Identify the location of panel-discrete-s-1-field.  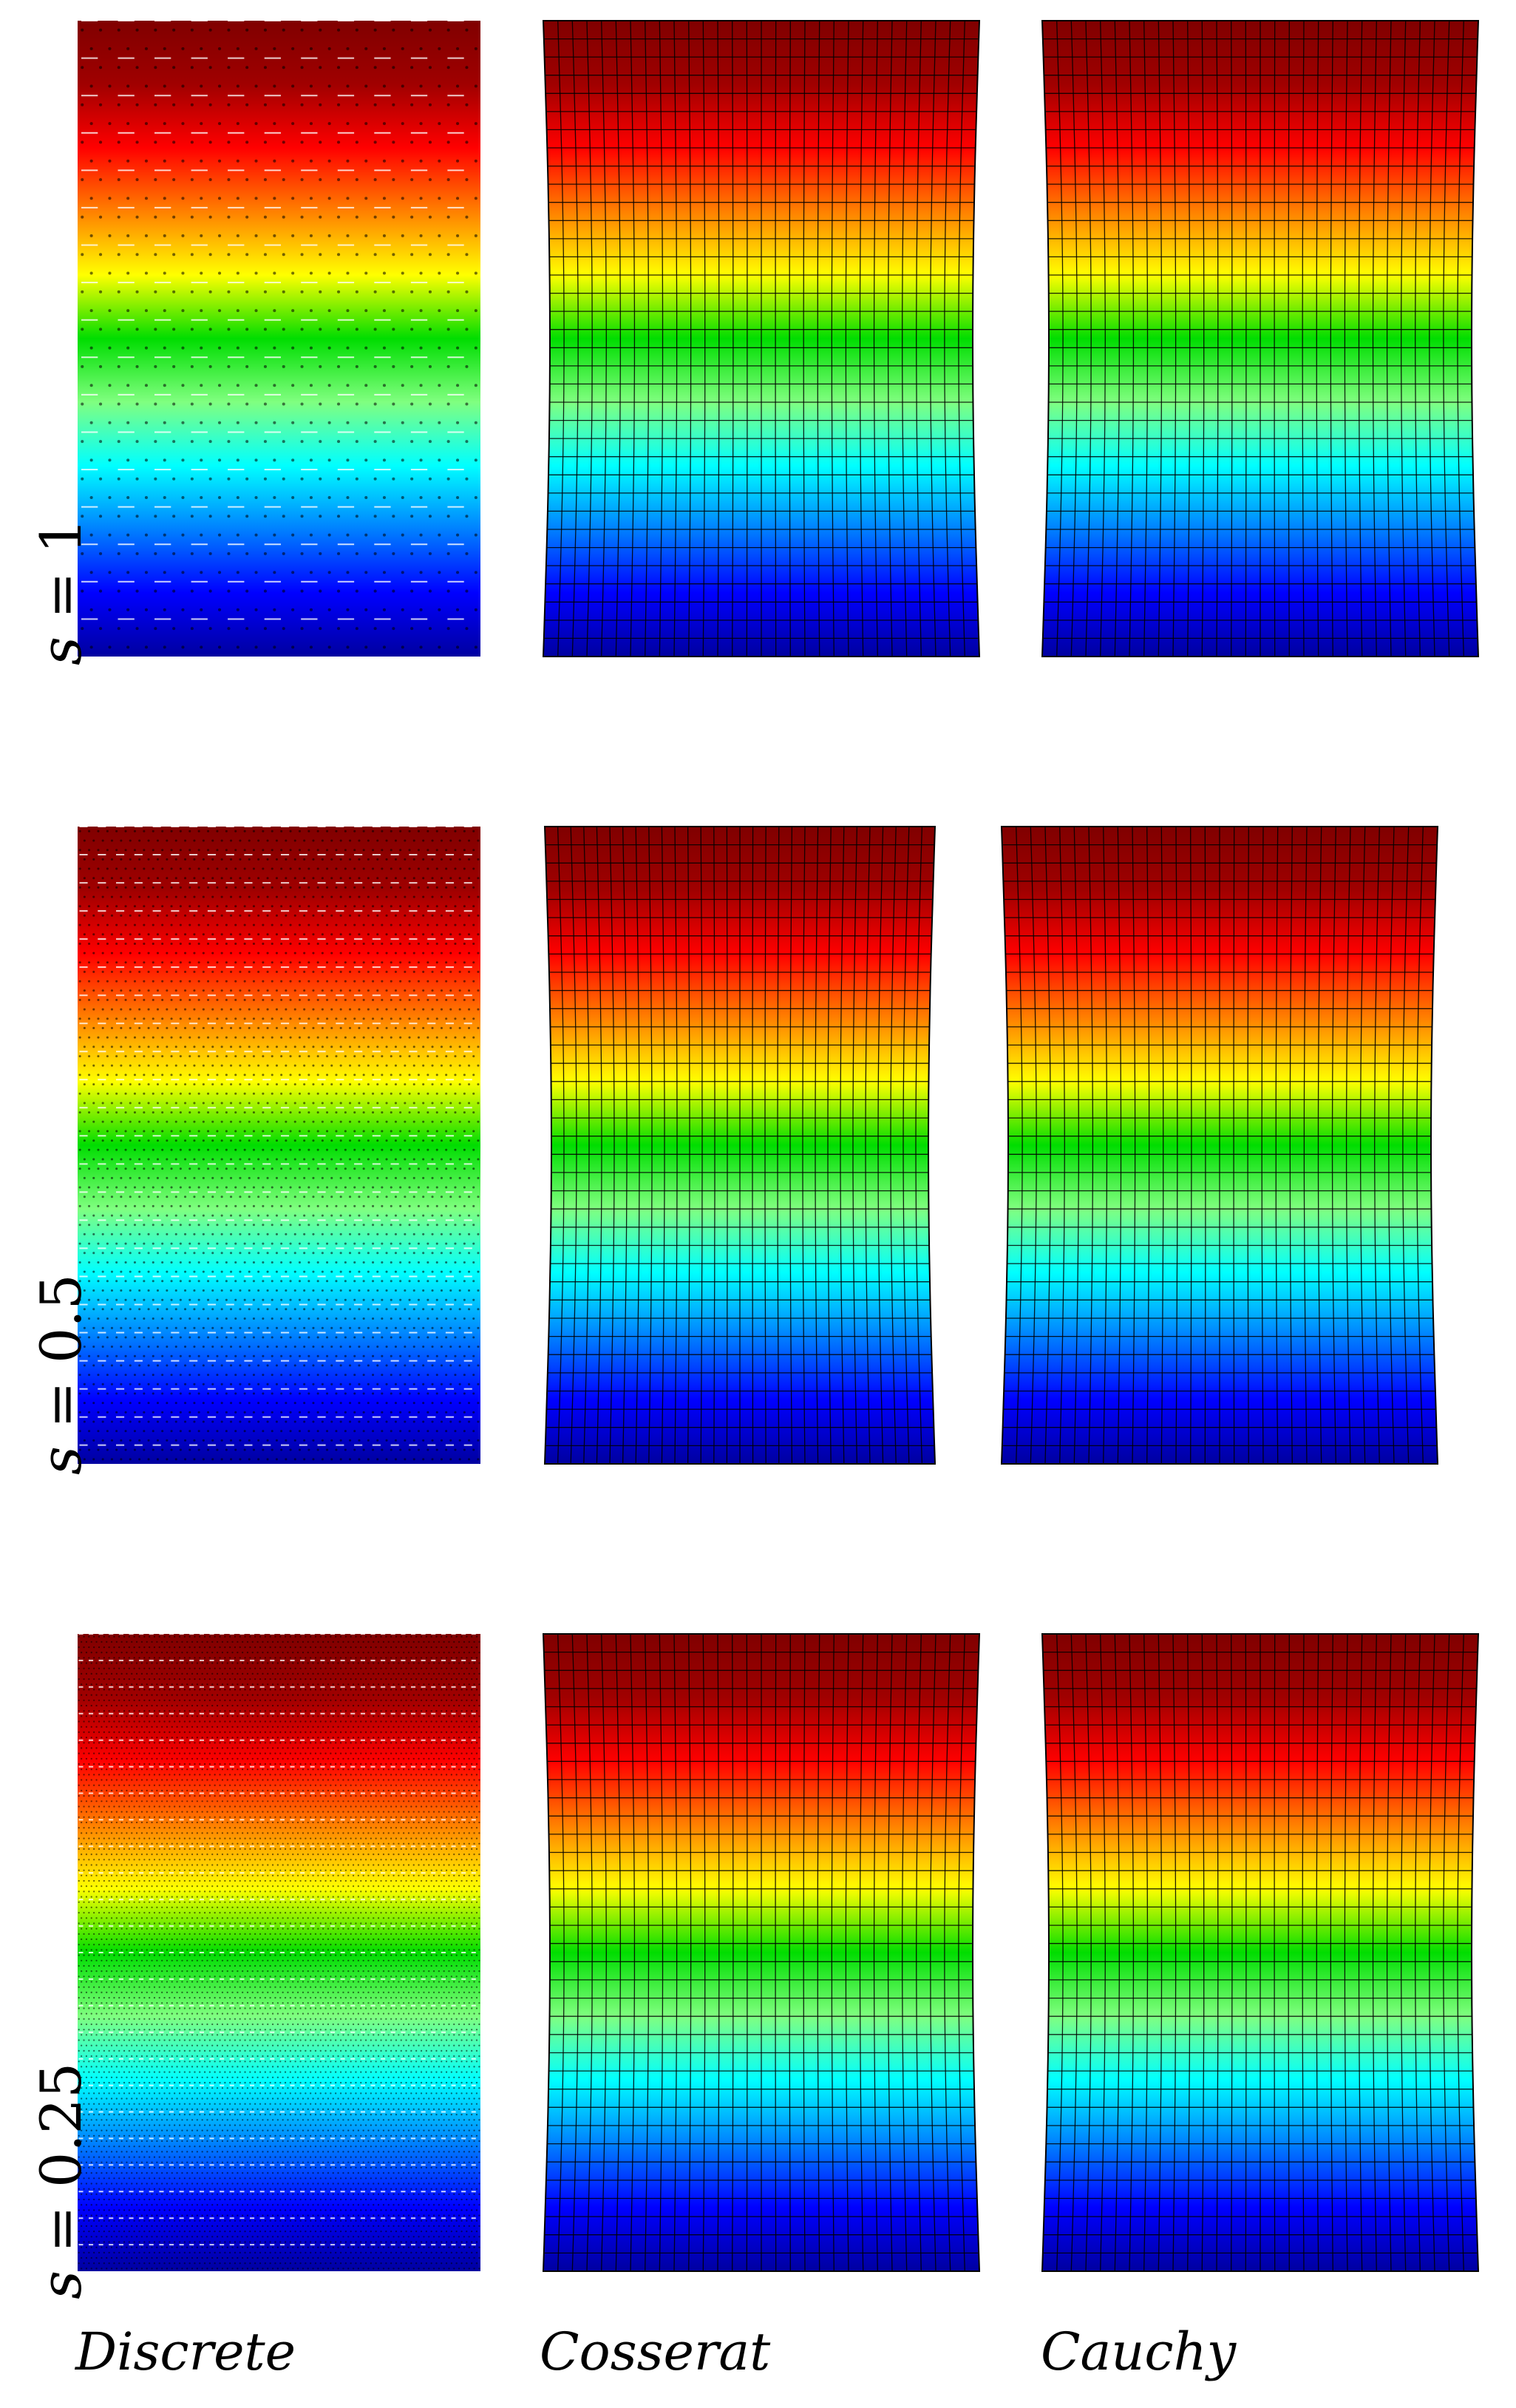
(279, 339).